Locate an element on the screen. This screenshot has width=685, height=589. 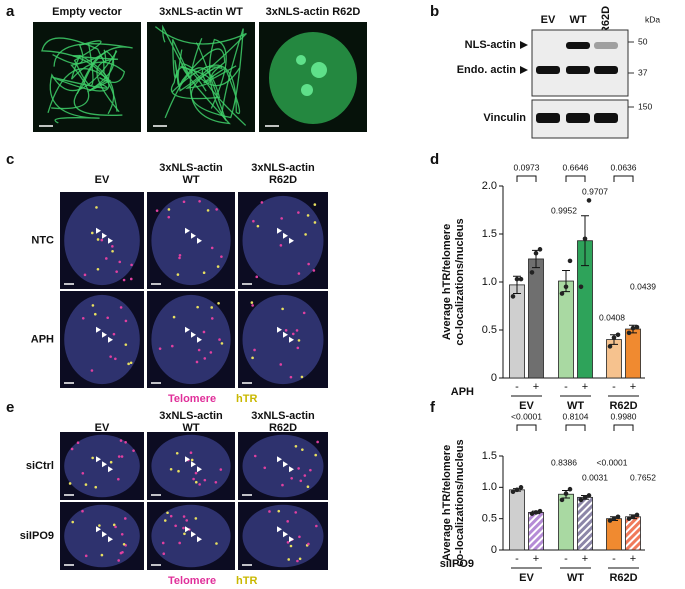
y-tick-label: 0 is located at coordinates (494, 378).